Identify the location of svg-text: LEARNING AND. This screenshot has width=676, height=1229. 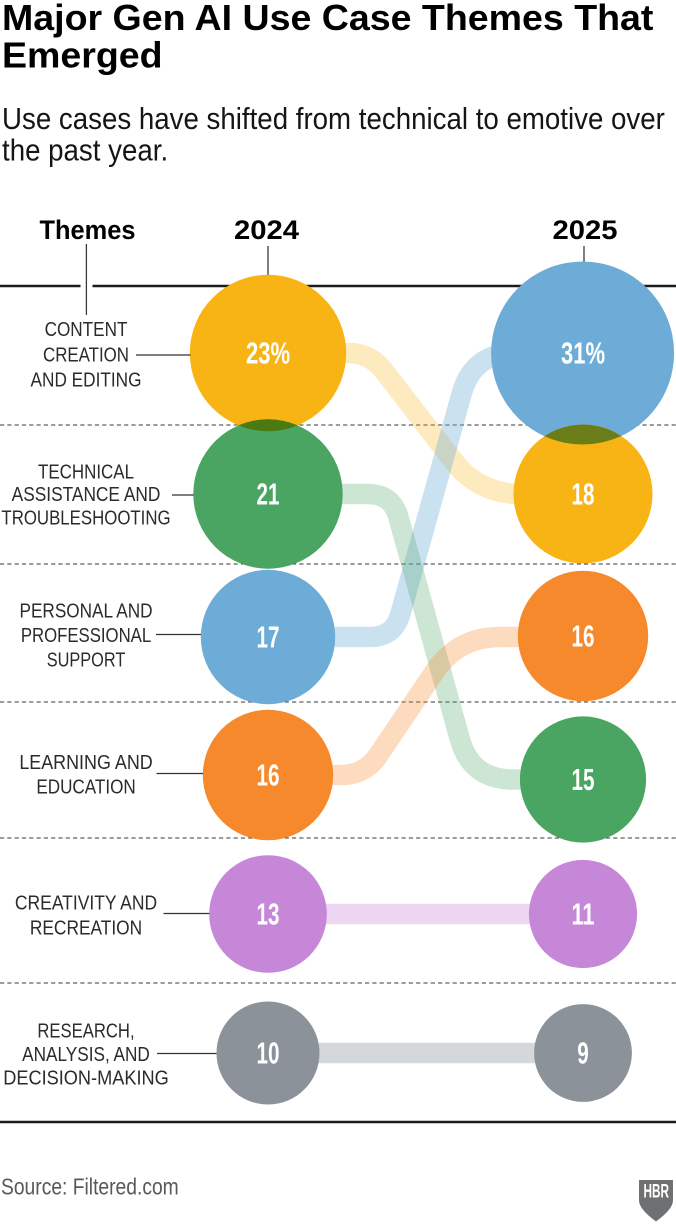
(85, 763).